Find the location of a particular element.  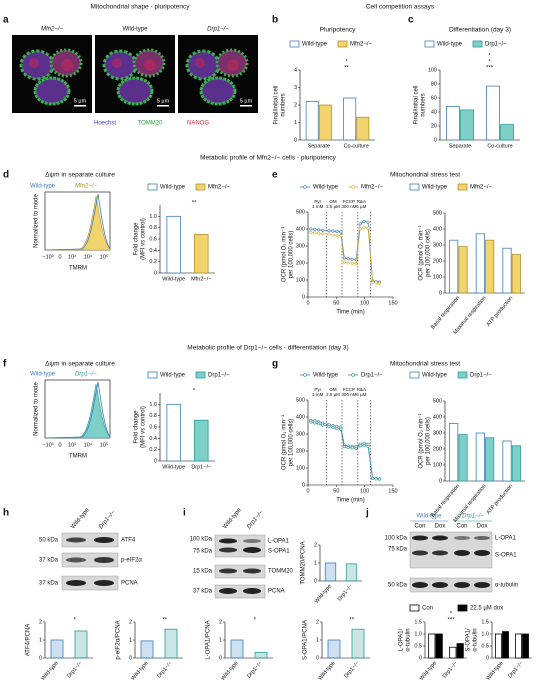

band-label: L-OPA1 is located at coordinates (506, 539).